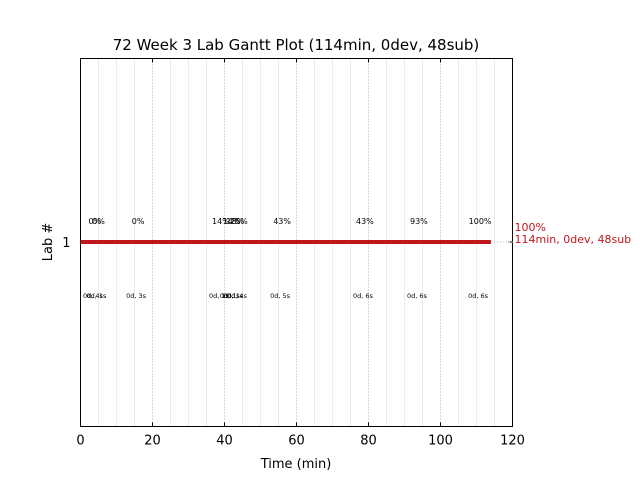 This screenshot has height=480, width=640. What do you see at coordinates (280, 296) in the screenshot?
I see `checkpoint-info-label: 0d, 5s` at bounding box center [280, 296].